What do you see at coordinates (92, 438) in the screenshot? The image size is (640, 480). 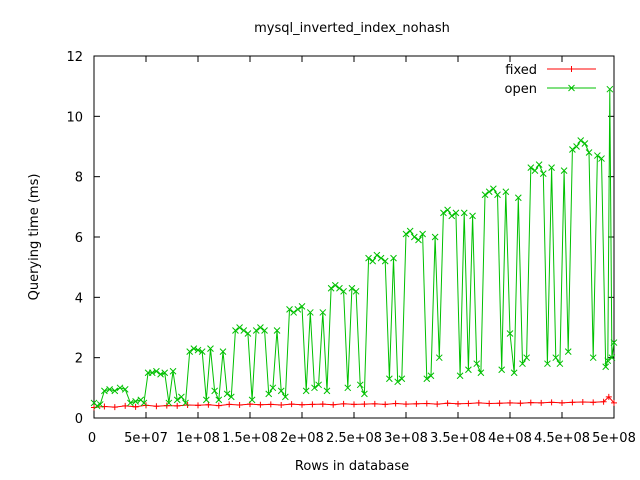 I see `x-tick-label: 0` at bounding box center [92, 438].